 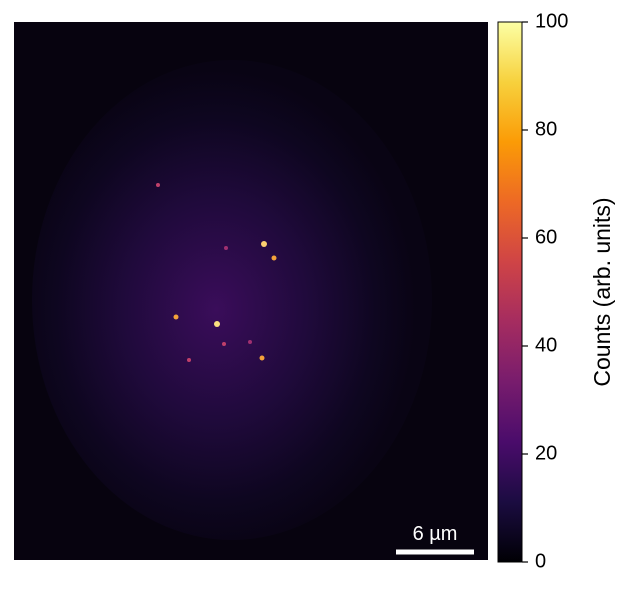 I want to click on colorbar-tick-label: 40, so click(x=546, y=345).